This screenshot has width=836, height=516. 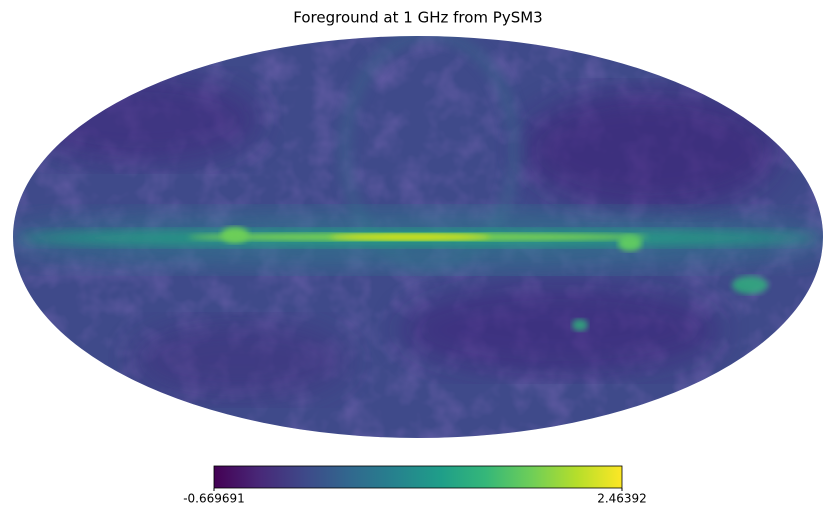 I want to click on chart-title: Foreground at 1 GHz from PySM3, so click(x=417, y=18).